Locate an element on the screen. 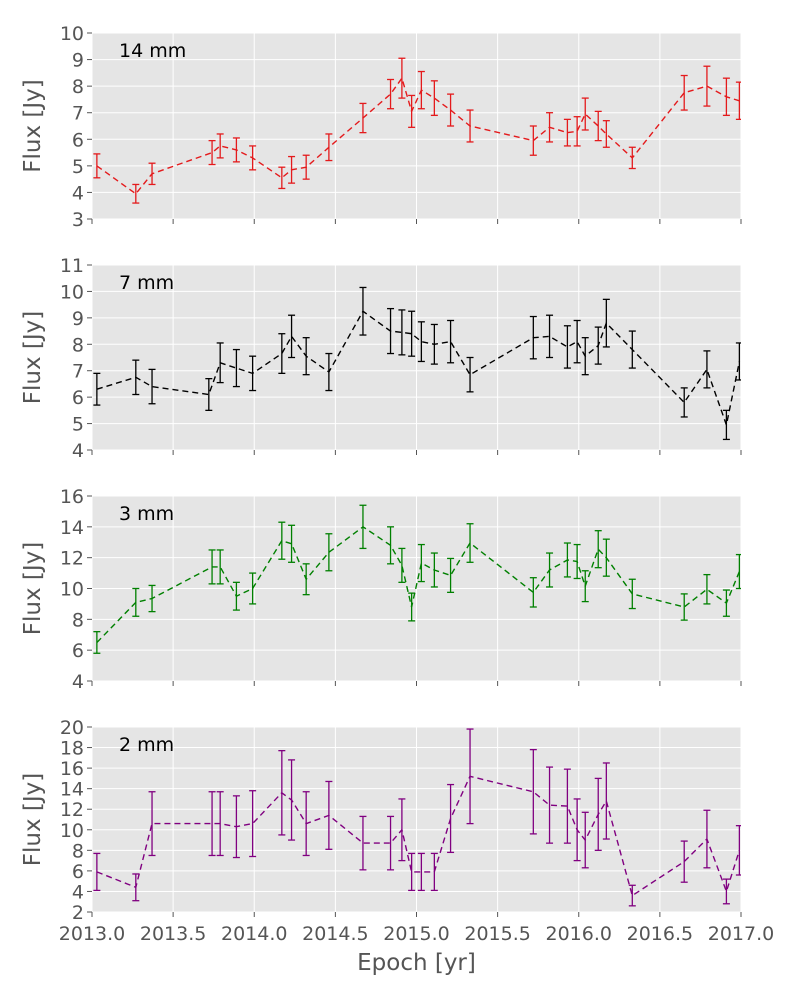  y-tick-label: 20 is located at coordinates (72, 728).